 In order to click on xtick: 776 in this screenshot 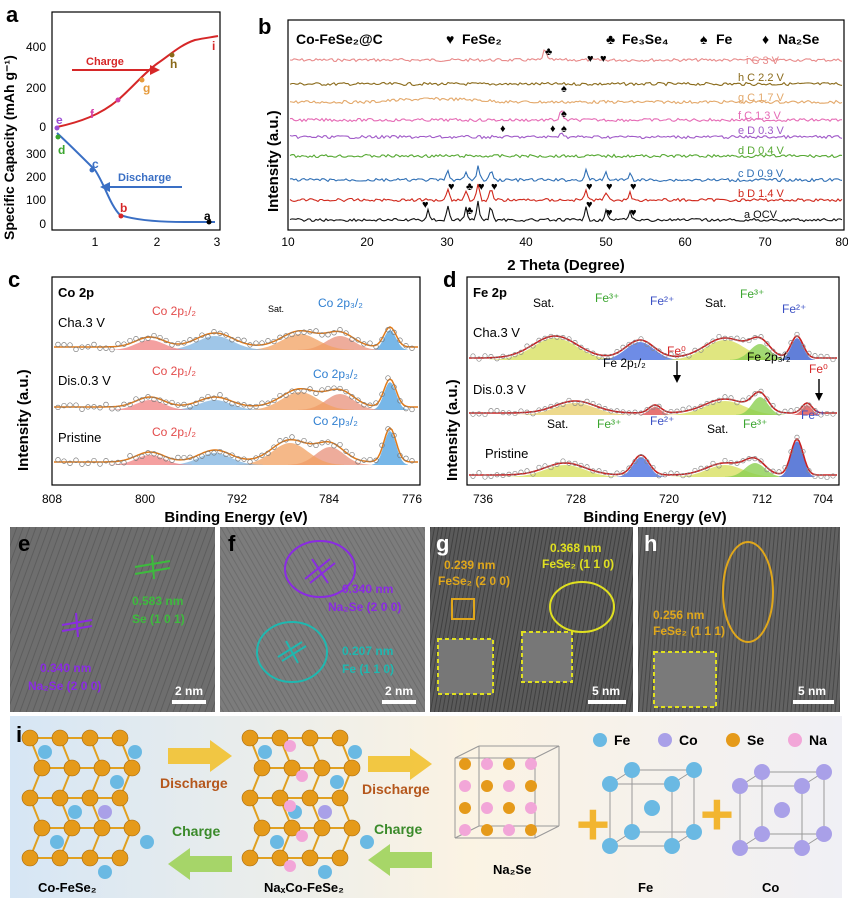, I will do `click(412, 499)`.